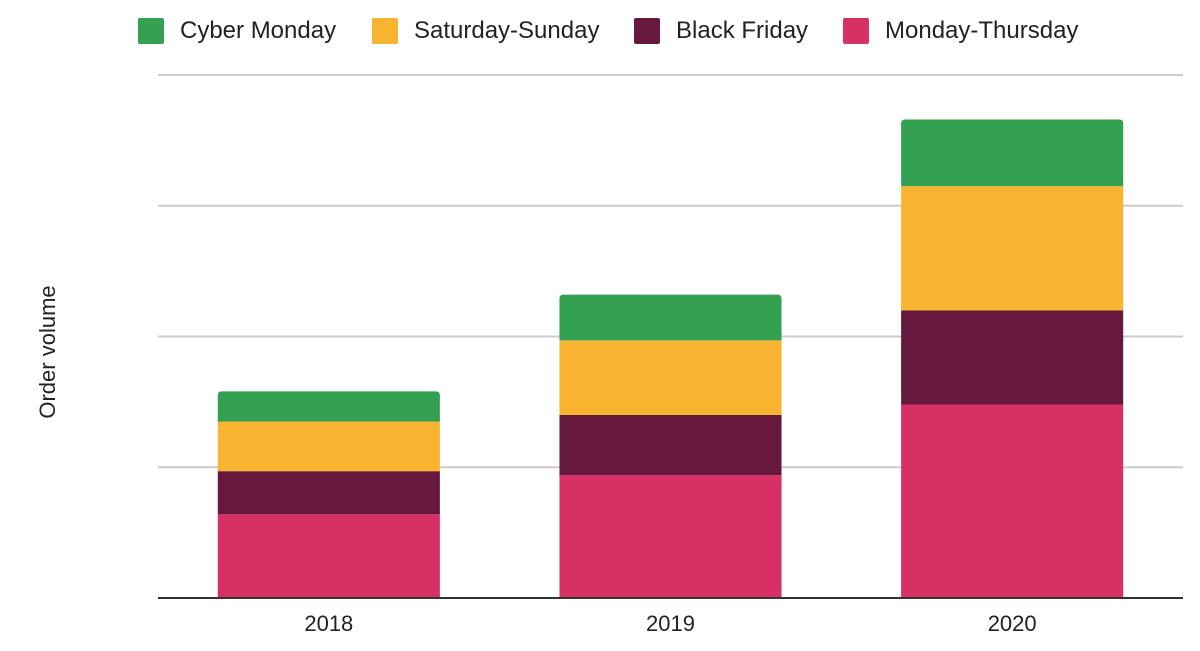 This screenshot has width=1200, height=651. What do you see at coordinates (1012, 153) in the screenshot?
I see `bar-2020-cyber-monday` at bounding box center [1012, 153].